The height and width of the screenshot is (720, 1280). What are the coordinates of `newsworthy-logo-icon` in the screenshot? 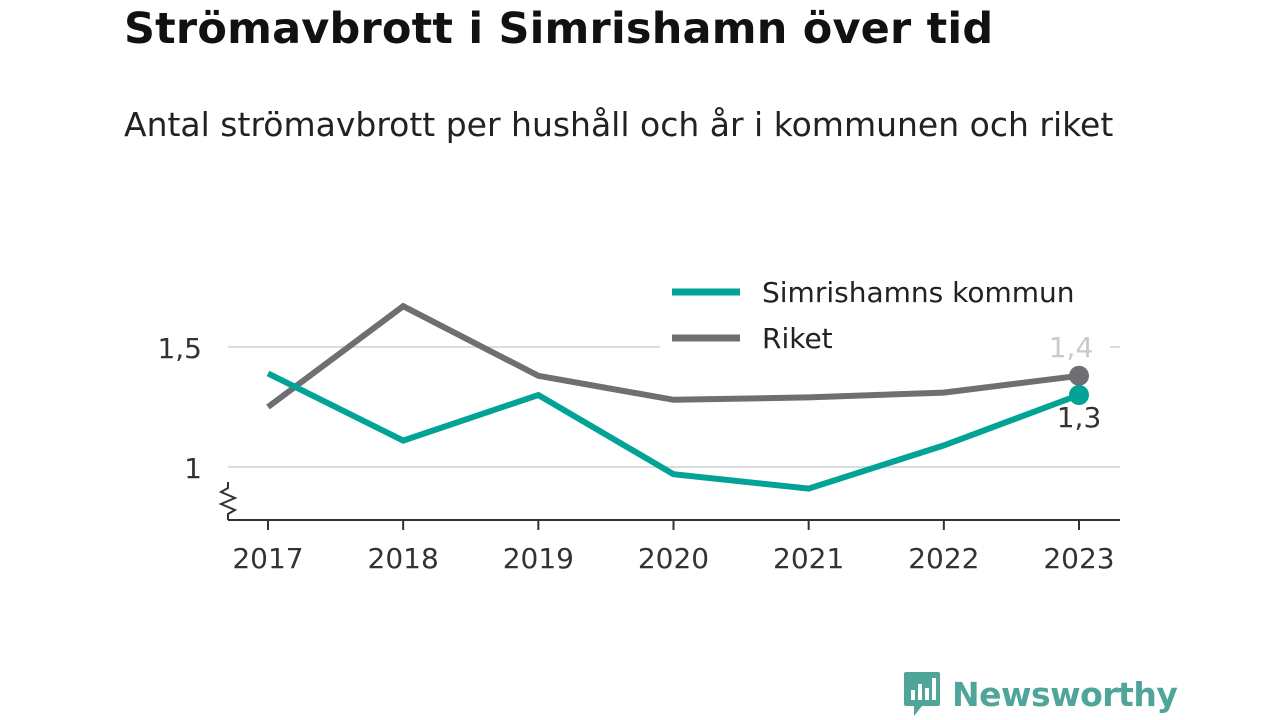 It's located at (922, 694).